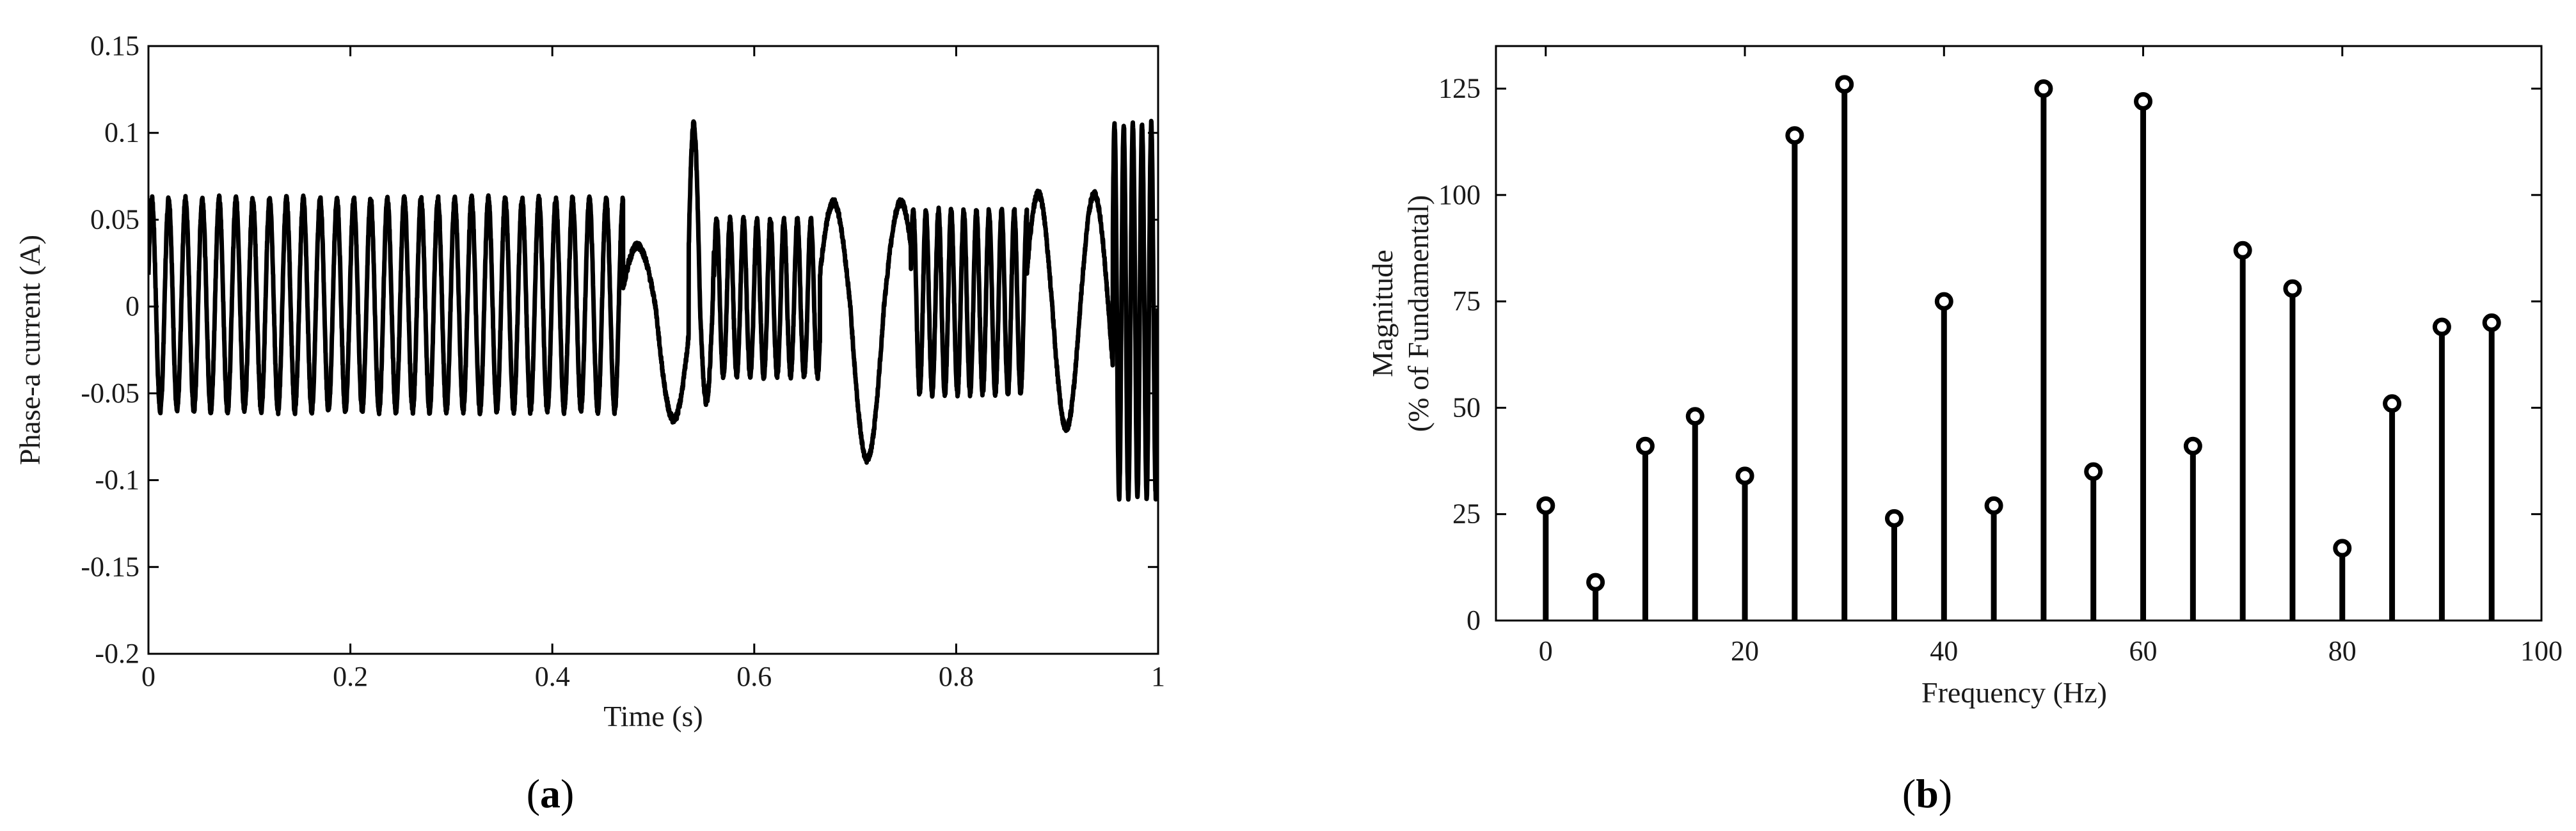 The width and height of the screenshot is (2576, 831). What do you see at coordinates (653, 716) in the screenshot?
I see `x-axis-title-a: Time (s)` at bounding box center [653, 716].